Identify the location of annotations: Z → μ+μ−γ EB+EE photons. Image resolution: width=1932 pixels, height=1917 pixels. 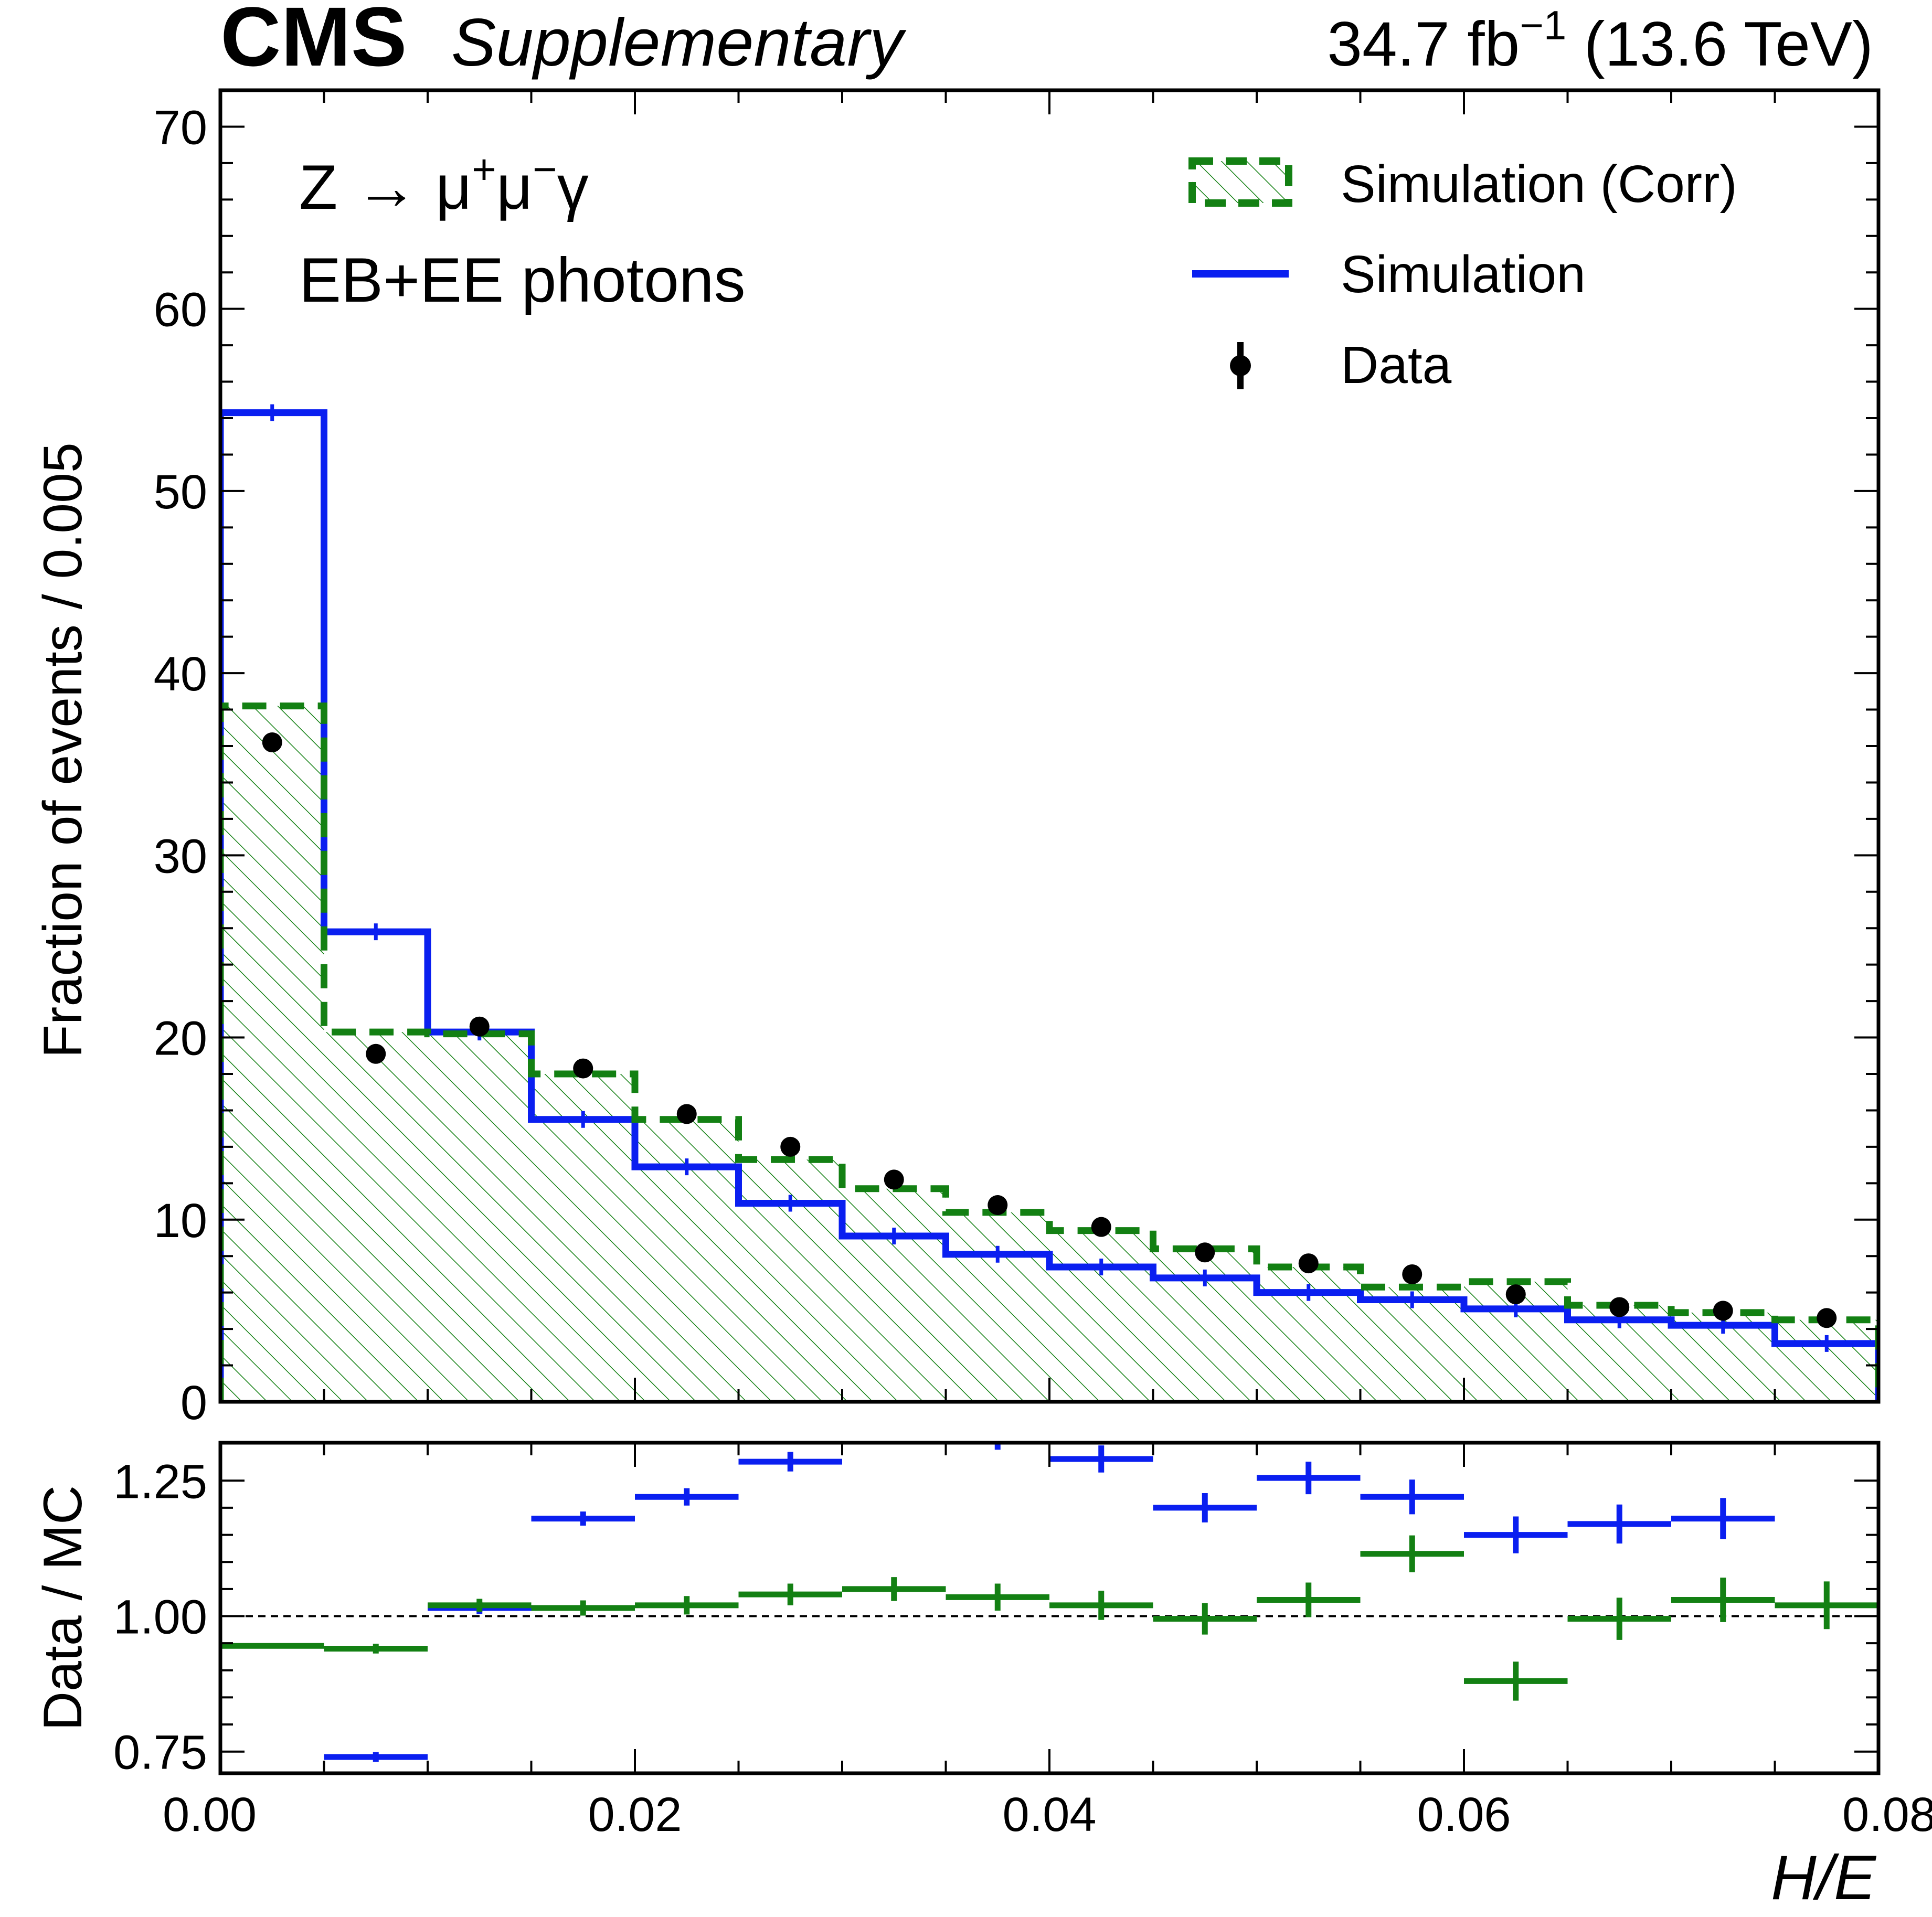
(522, 230).